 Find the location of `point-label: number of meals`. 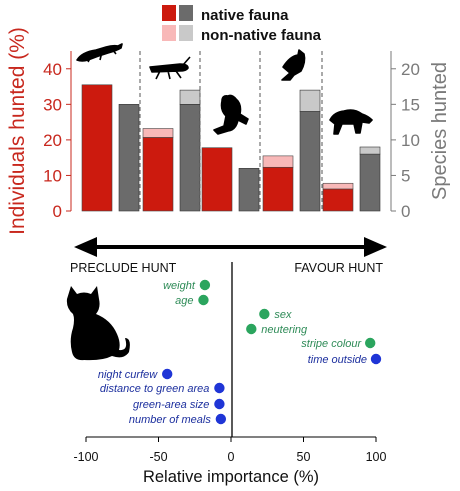

point-label: number of meals is located at coordinates (170, 420).